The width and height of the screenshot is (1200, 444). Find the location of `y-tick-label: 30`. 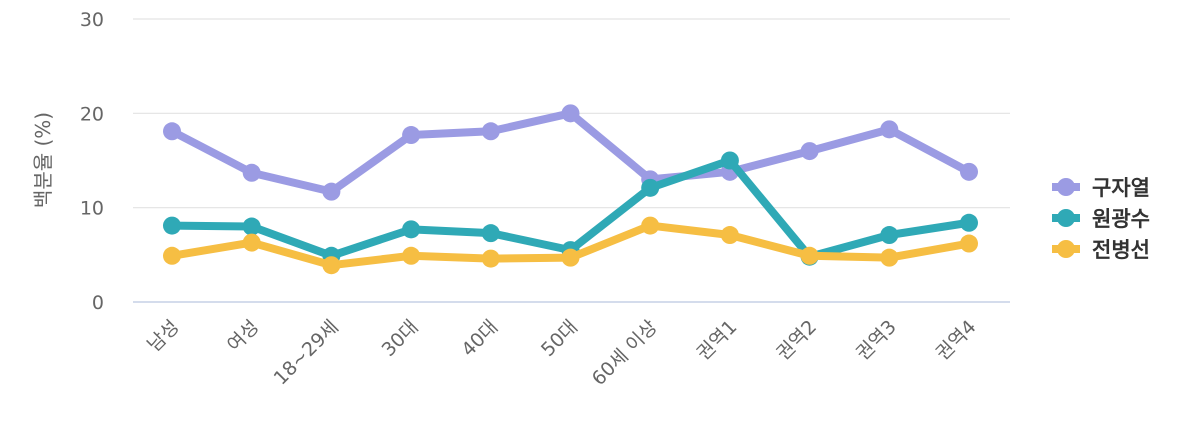

y-tick-label: 30 is located at coordinates (92, 20).